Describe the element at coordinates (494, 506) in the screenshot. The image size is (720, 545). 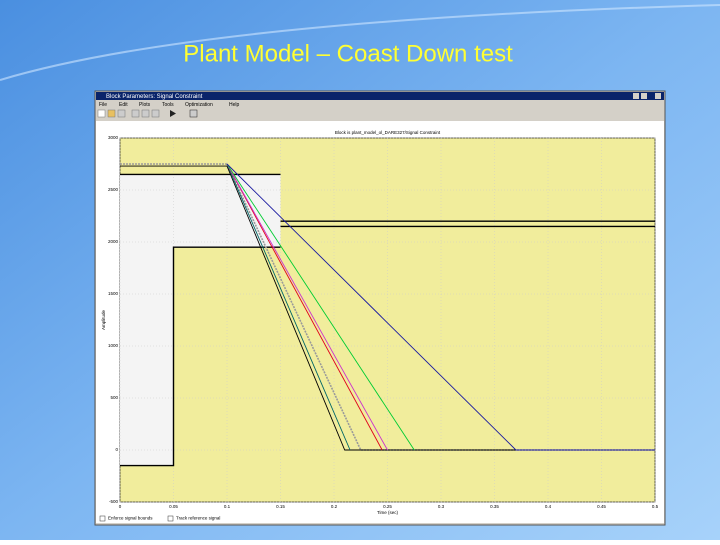
I see `x-tick-label: 0.35` at that location.